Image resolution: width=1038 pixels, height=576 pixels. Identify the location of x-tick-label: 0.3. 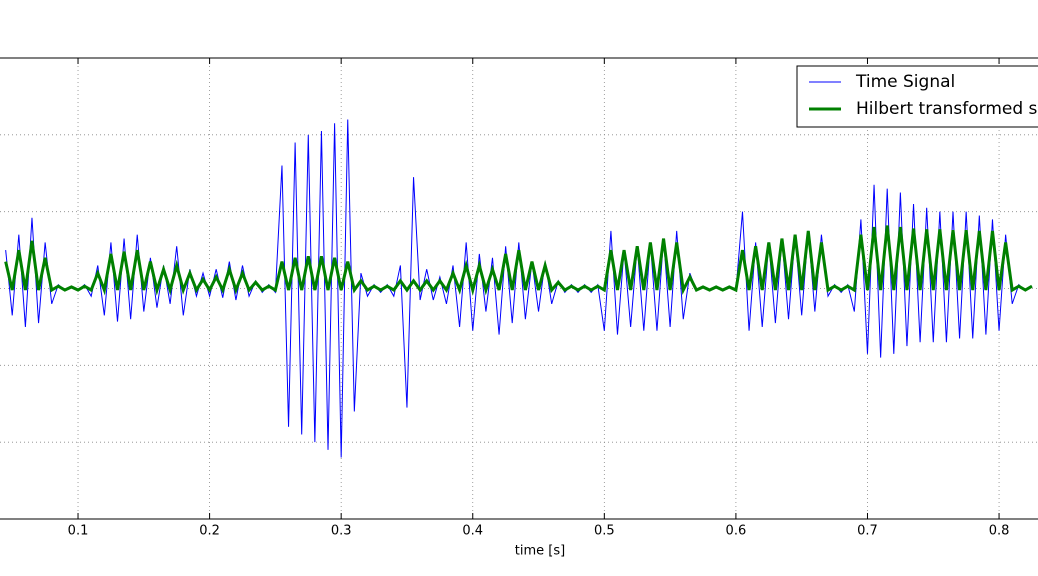
(341, 531).